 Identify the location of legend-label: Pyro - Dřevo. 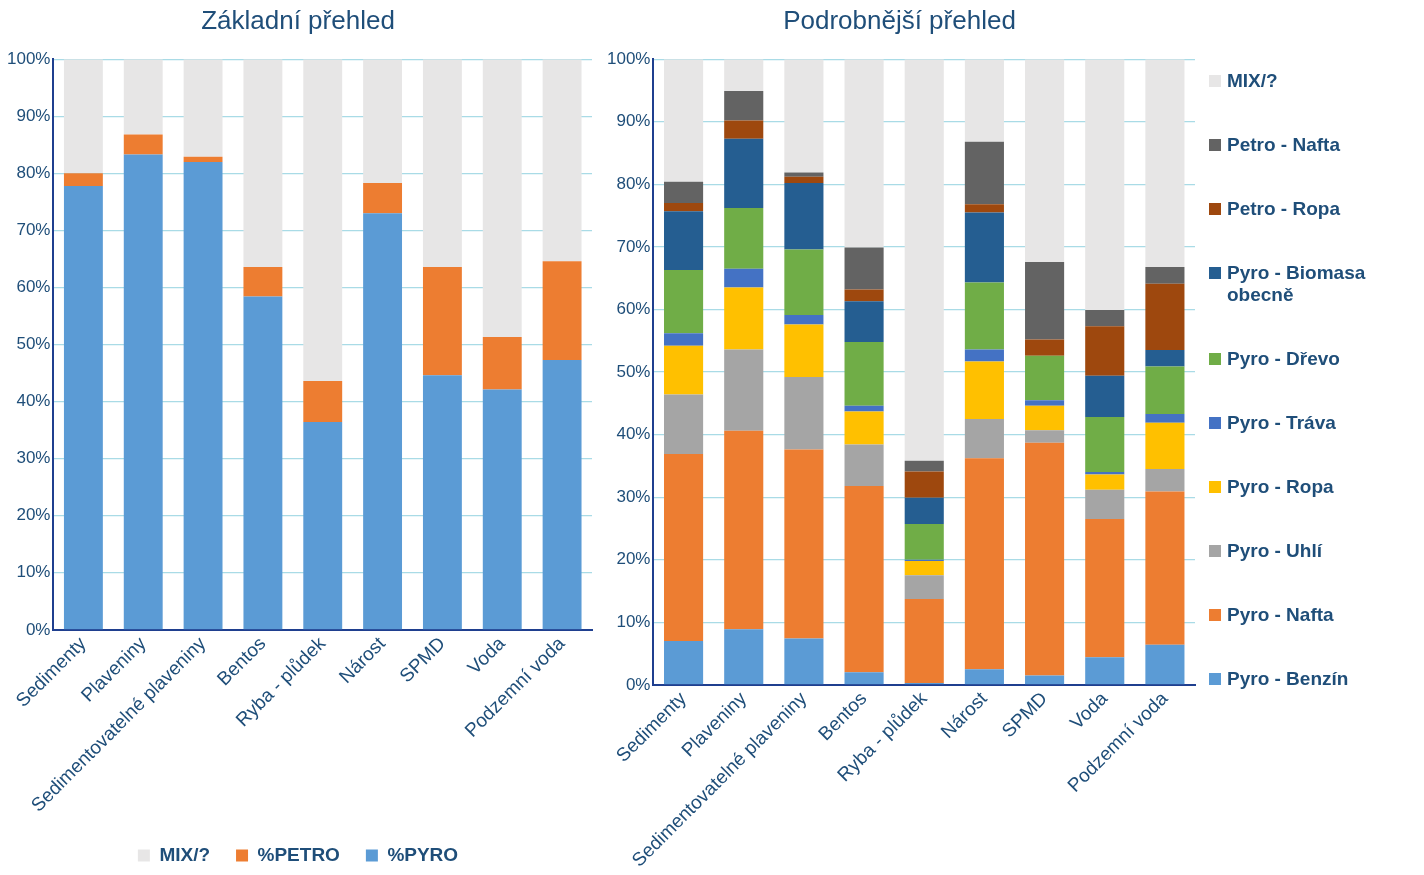
(1283, 359).